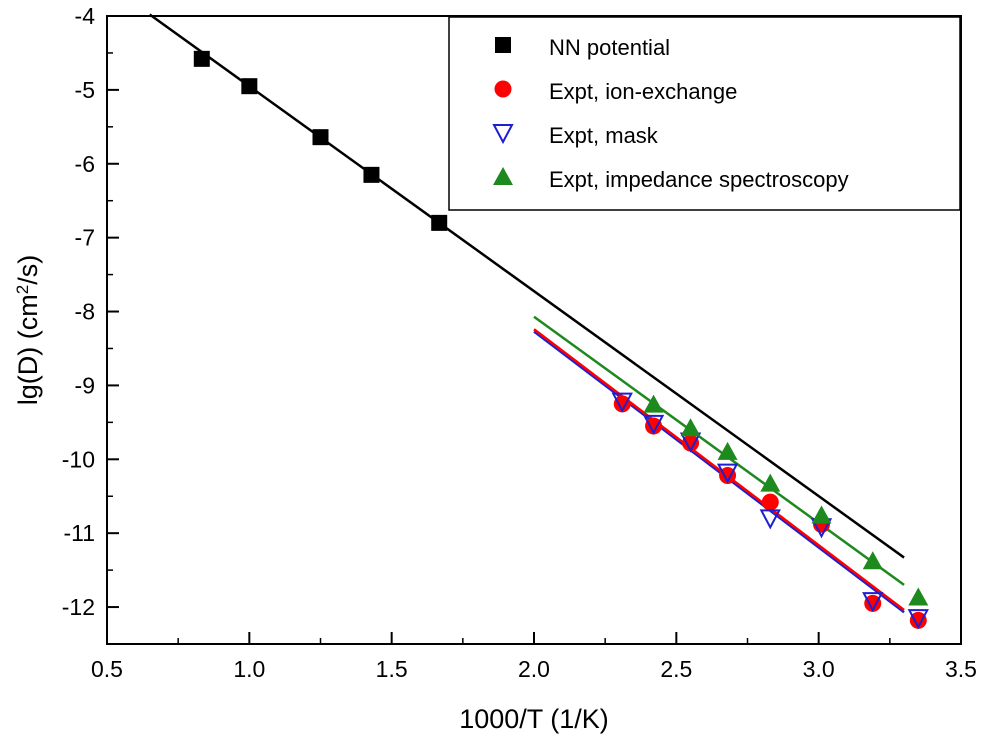  Describe the element at coordinates (107, 669) in the screenshot. I see `x-tick-label: 0.5` at that location.